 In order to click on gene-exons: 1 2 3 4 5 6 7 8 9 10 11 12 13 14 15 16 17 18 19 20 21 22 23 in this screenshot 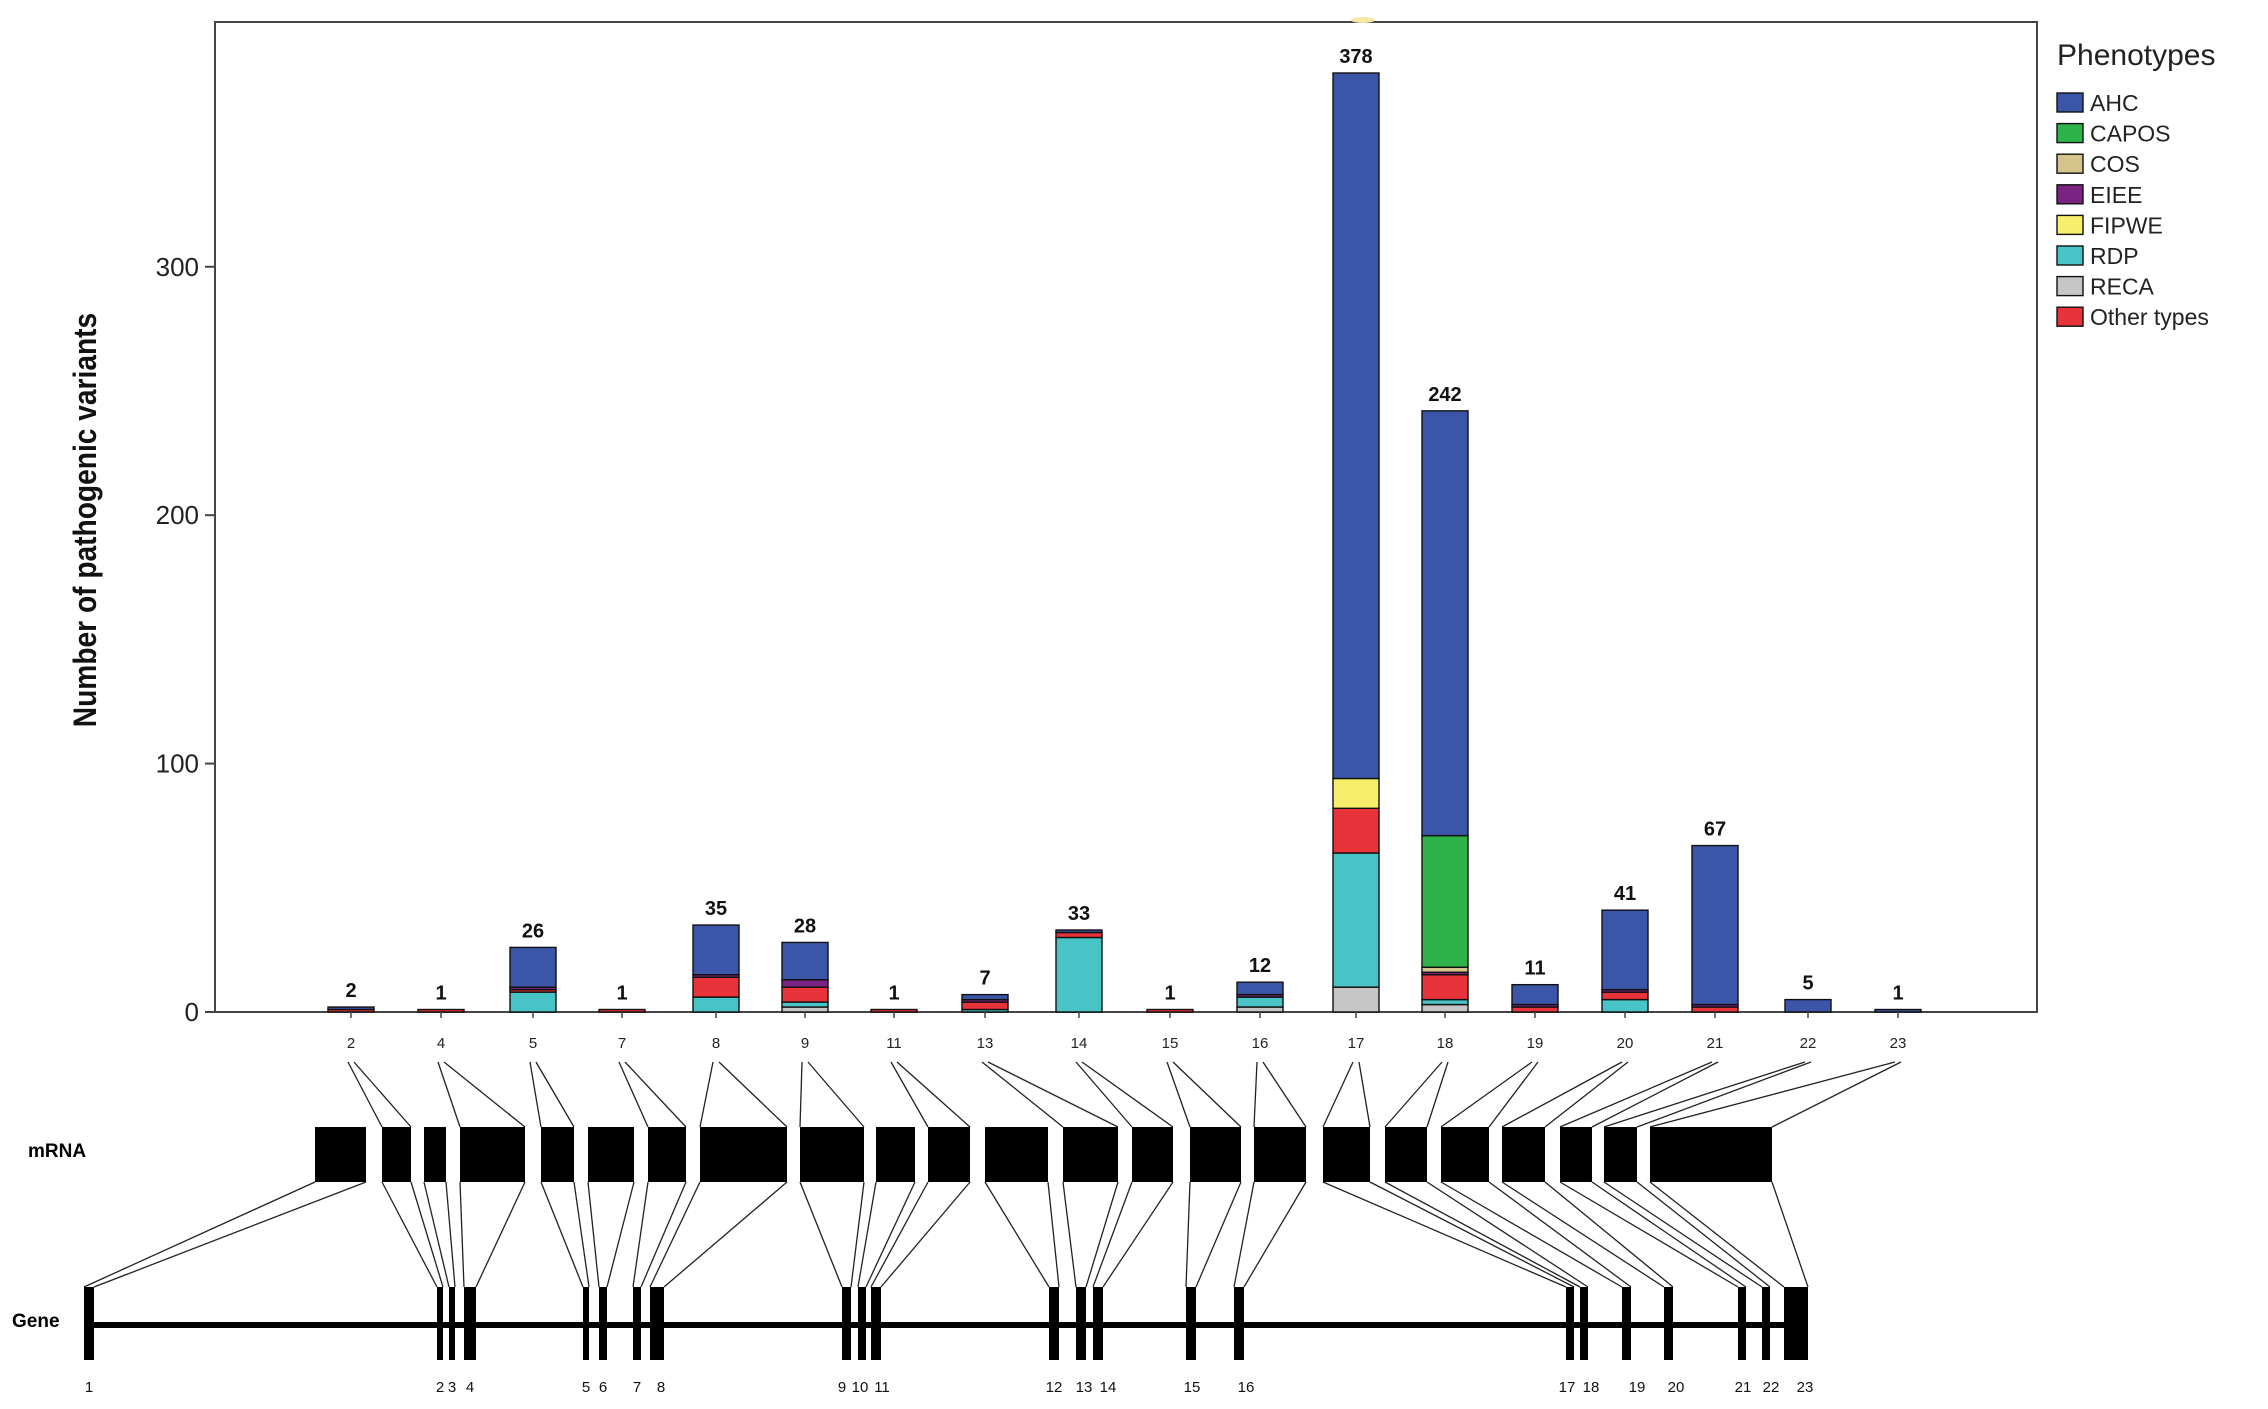, I will do `click(948, 1341)`.